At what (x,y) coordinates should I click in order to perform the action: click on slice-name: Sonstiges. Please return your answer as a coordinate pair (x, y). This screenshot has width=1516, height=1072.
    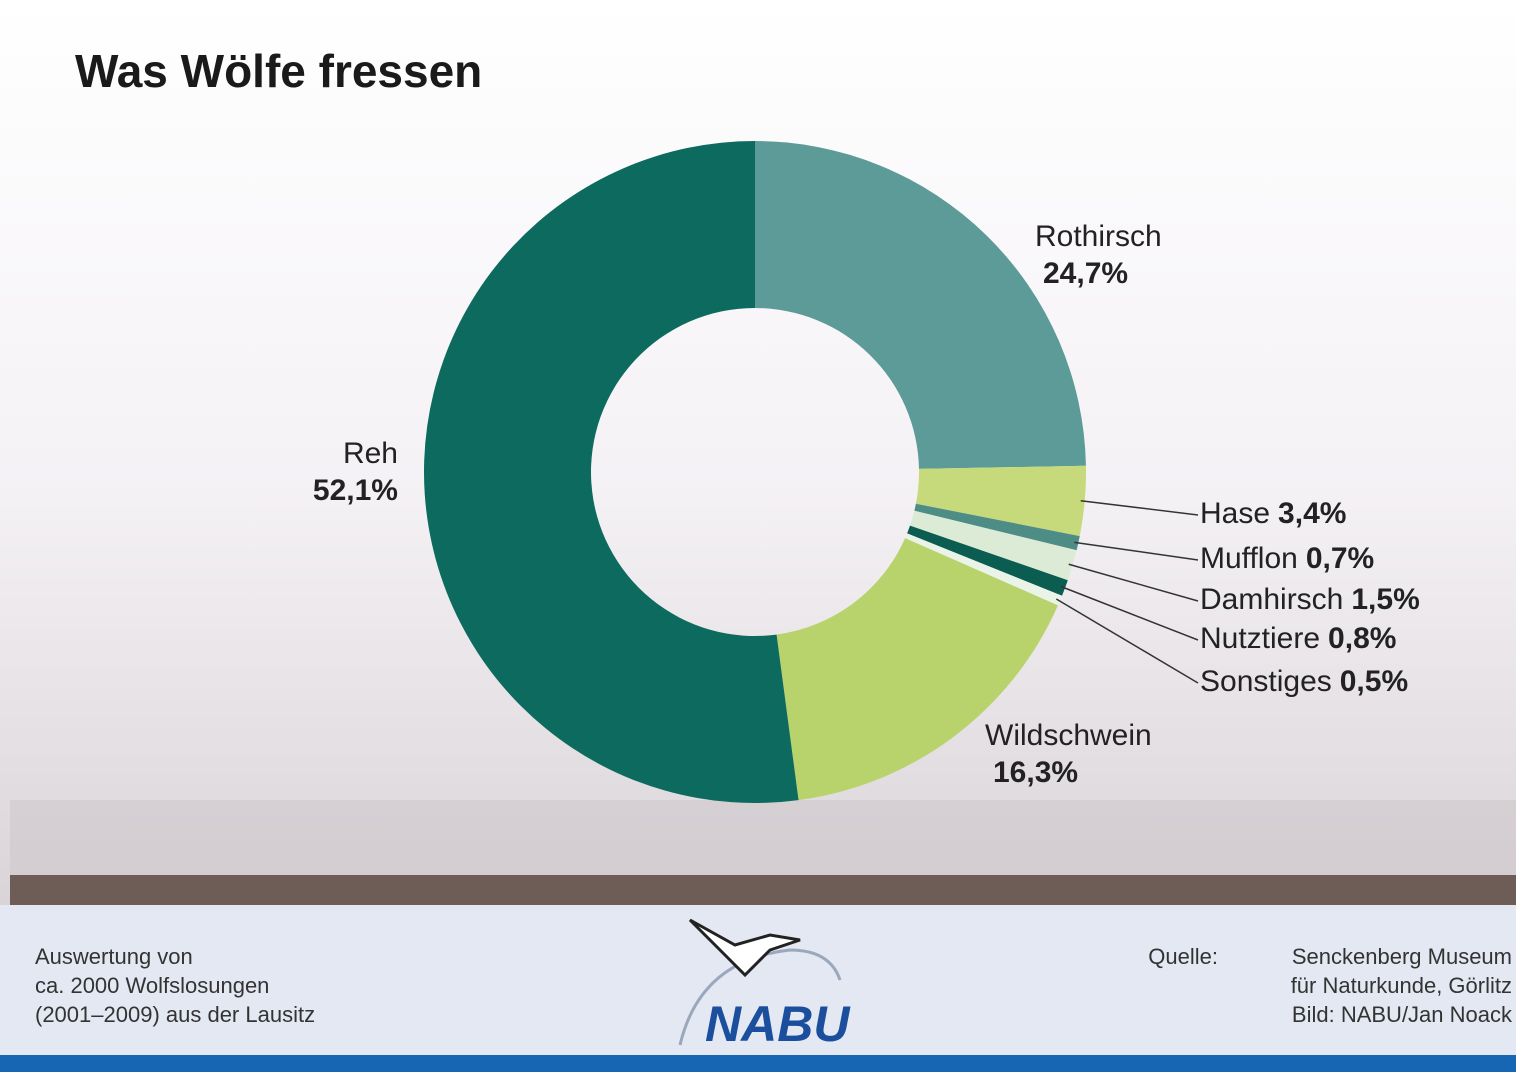
    Looking at the image, I should click on (1266, 681).